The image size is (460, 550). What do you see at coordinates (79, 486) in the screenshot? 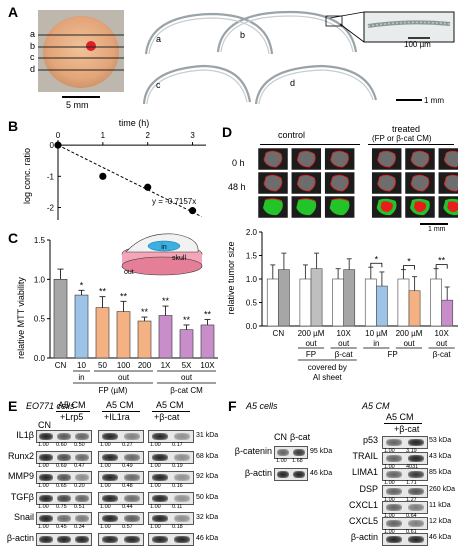
I see `e-quant-value: 0.20` at bounding box center [79, 486].